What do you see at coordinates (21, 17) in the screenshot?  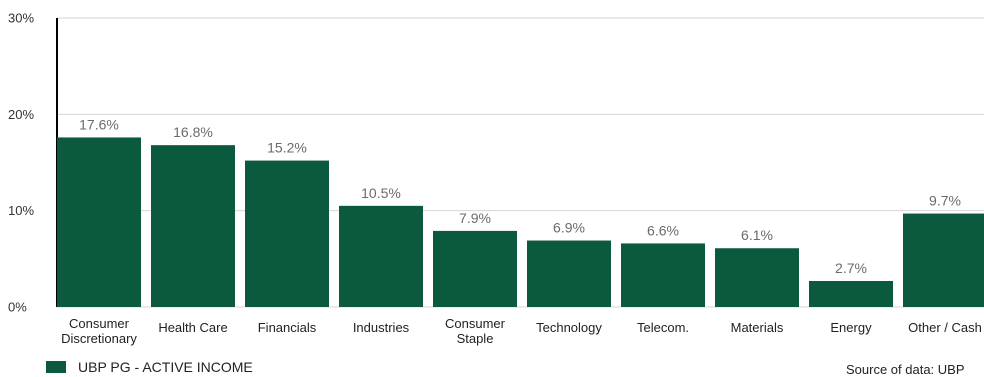 I see `y-tick-label: 30%` at bounding box center [21, 17].